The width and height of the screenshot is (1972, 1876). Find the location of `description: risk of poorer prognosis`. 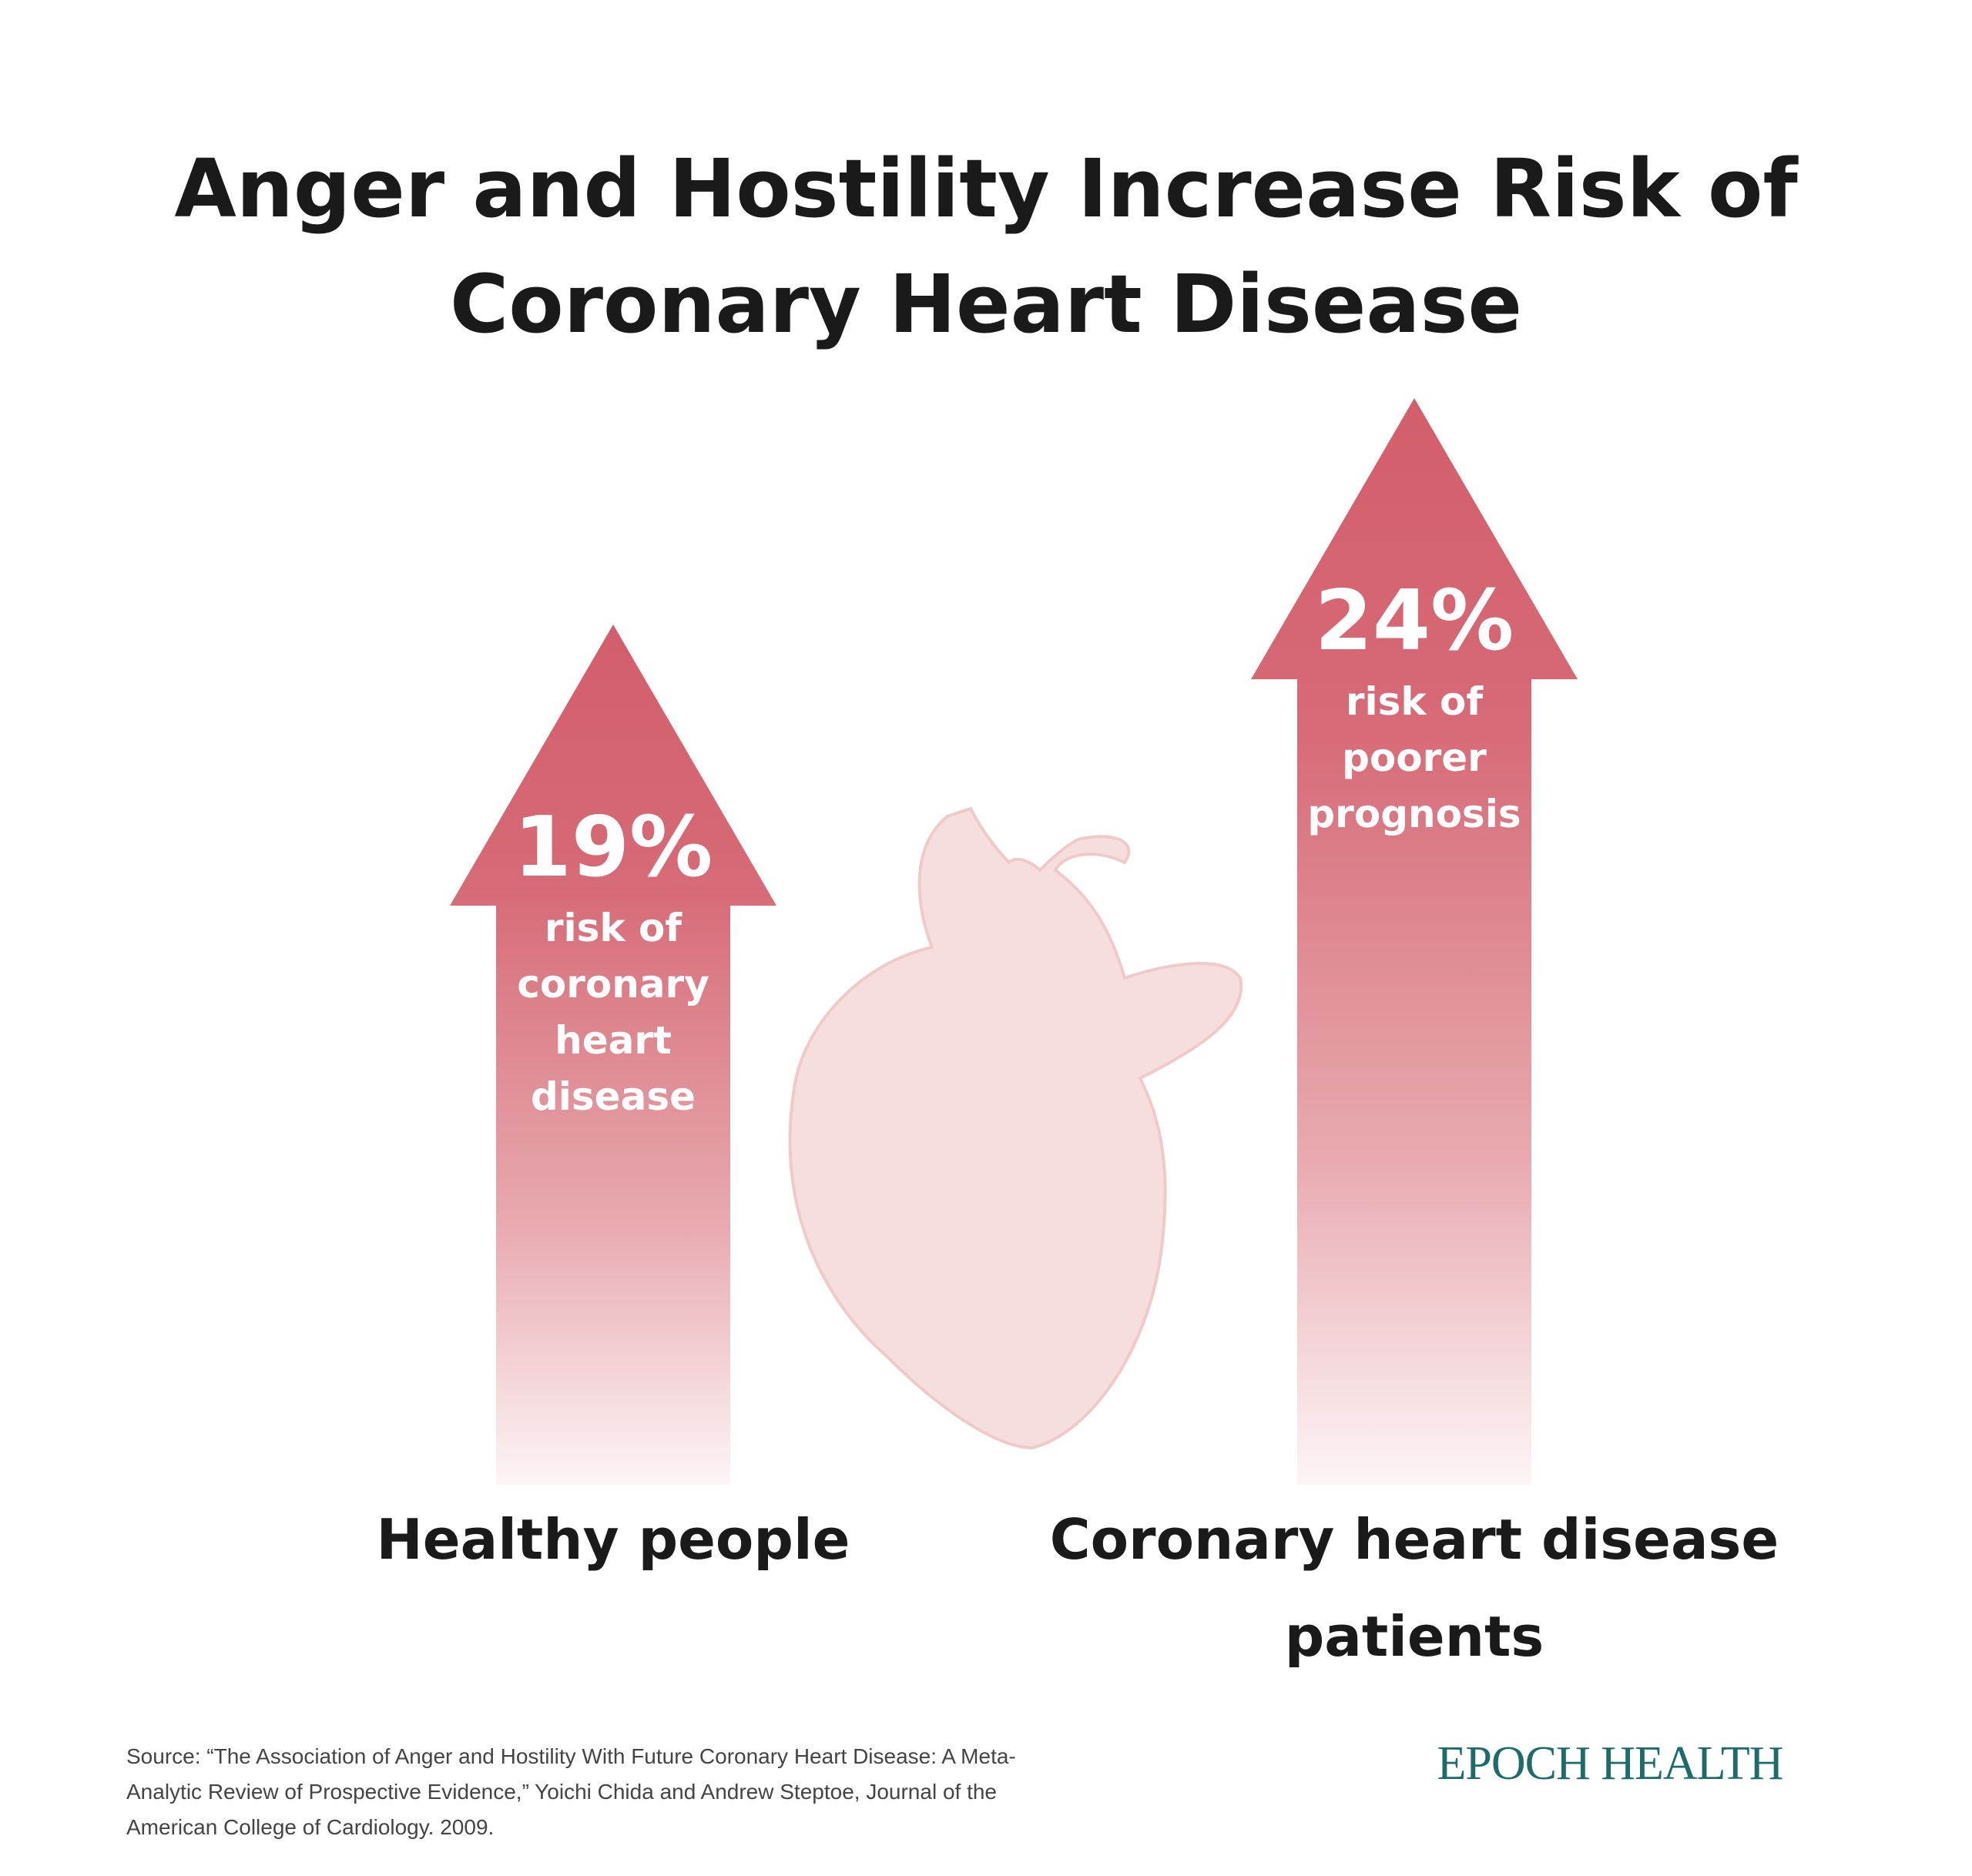

description: risk of poorer prognosis is located at coordinates (1414, 757).